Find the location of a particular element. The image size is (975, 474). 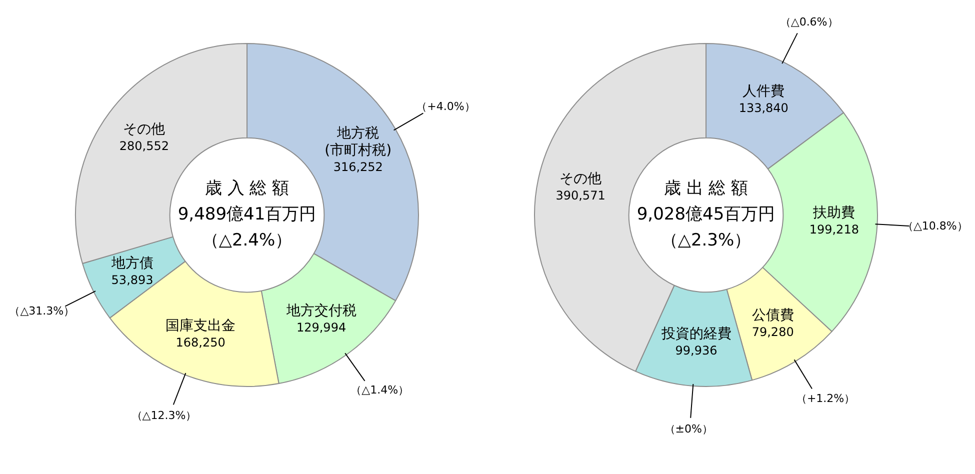

data-label: 390,571 is located at coordinates (581, 195).